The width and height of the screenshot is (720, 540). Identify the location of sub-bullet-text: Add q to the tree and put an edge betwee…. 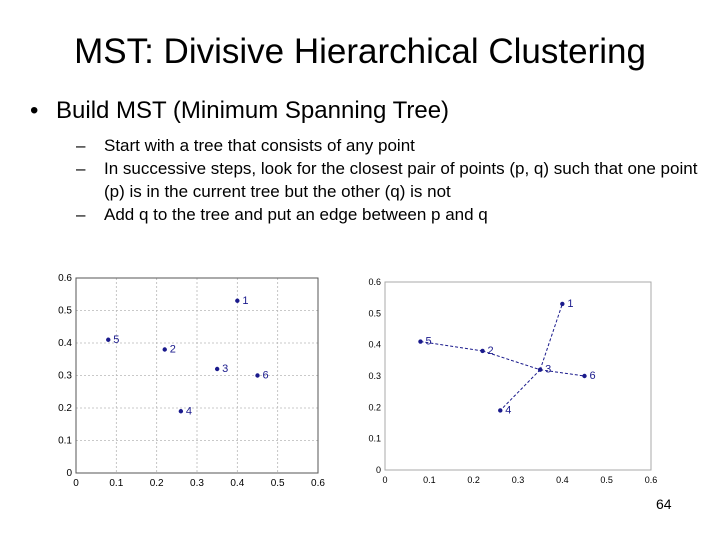
(296, 214).